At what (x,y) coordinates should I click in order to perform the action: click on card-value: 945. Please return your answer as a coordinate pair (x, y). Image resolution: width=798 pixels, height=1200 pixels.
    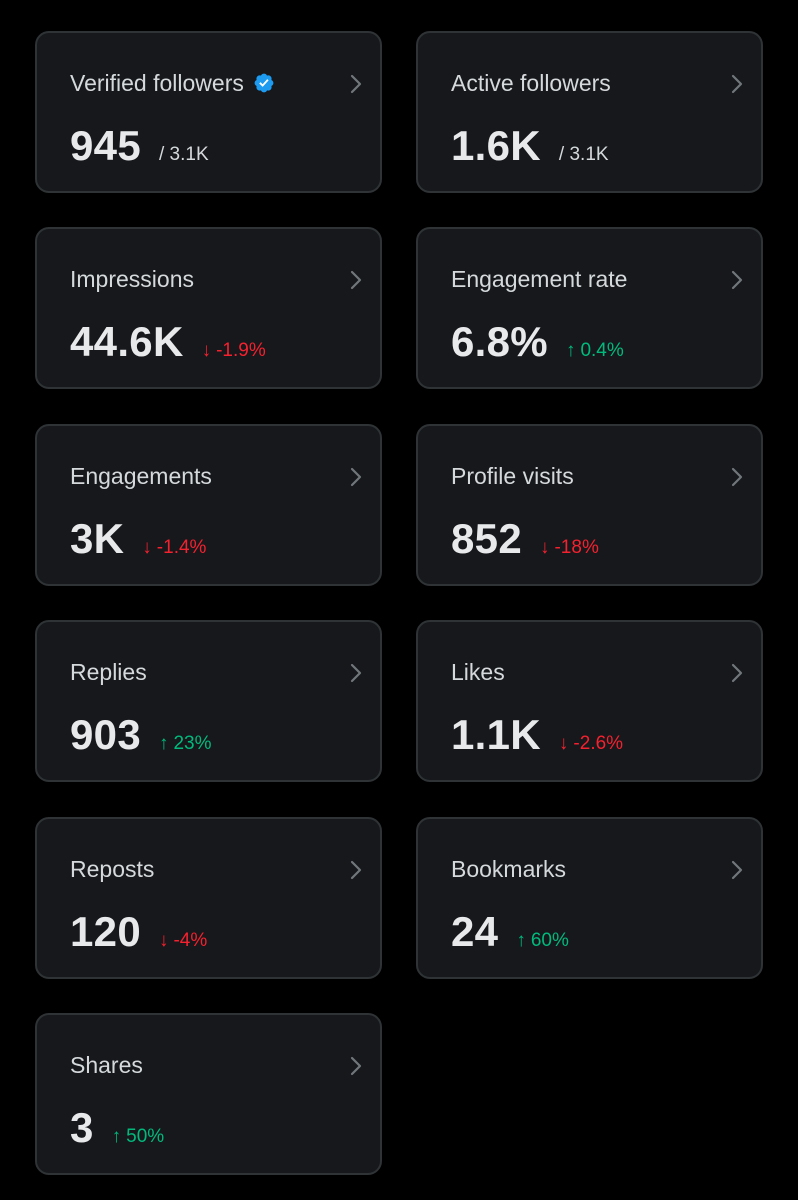
    Looking at the image, I should click on (105, 145).